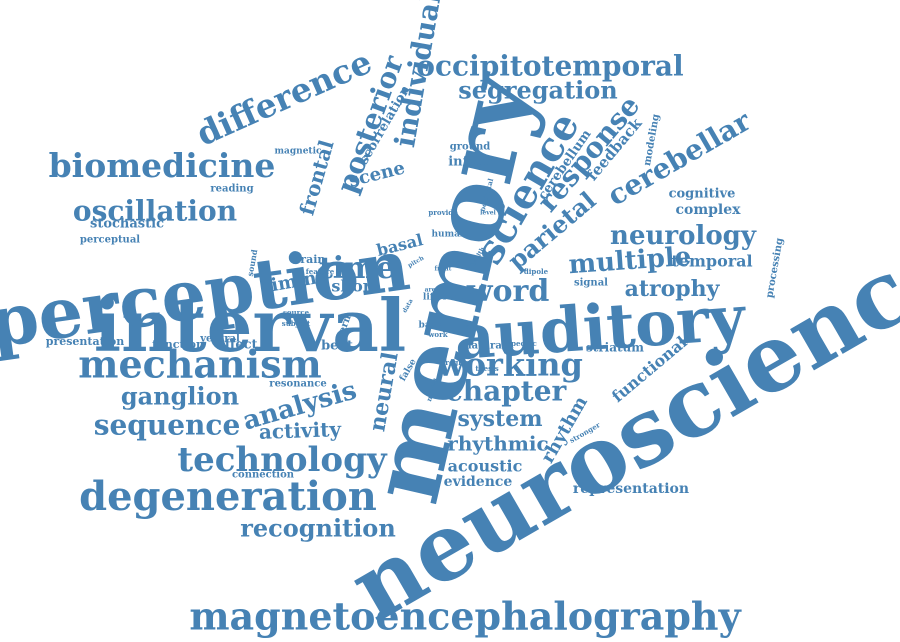  I want to click on cloud-word-life-font: life font, so click(443, 298).